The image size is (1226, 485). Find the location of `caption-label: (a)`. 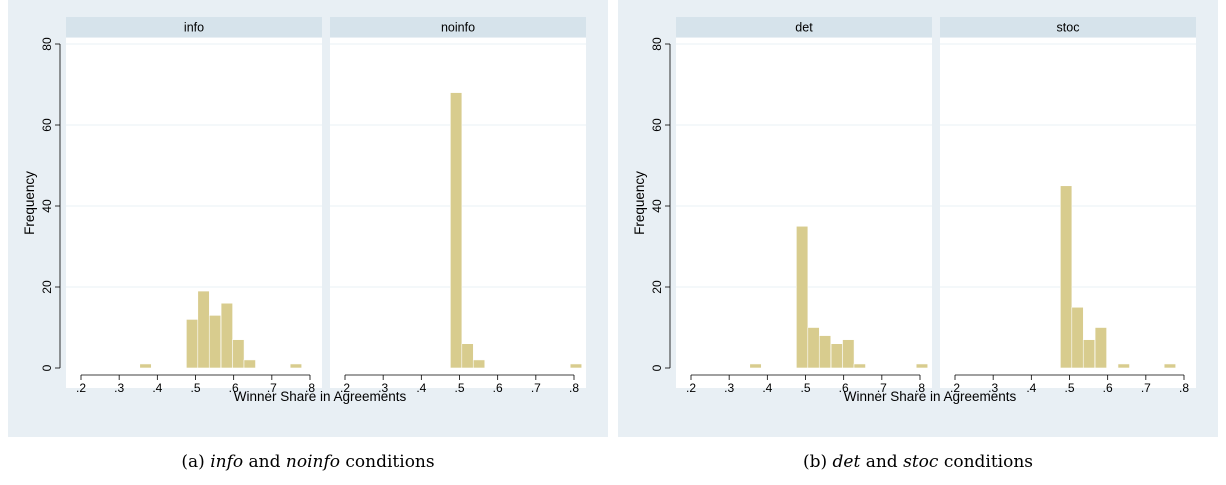

caption-label: (a) is located at coordinates (193, 462).